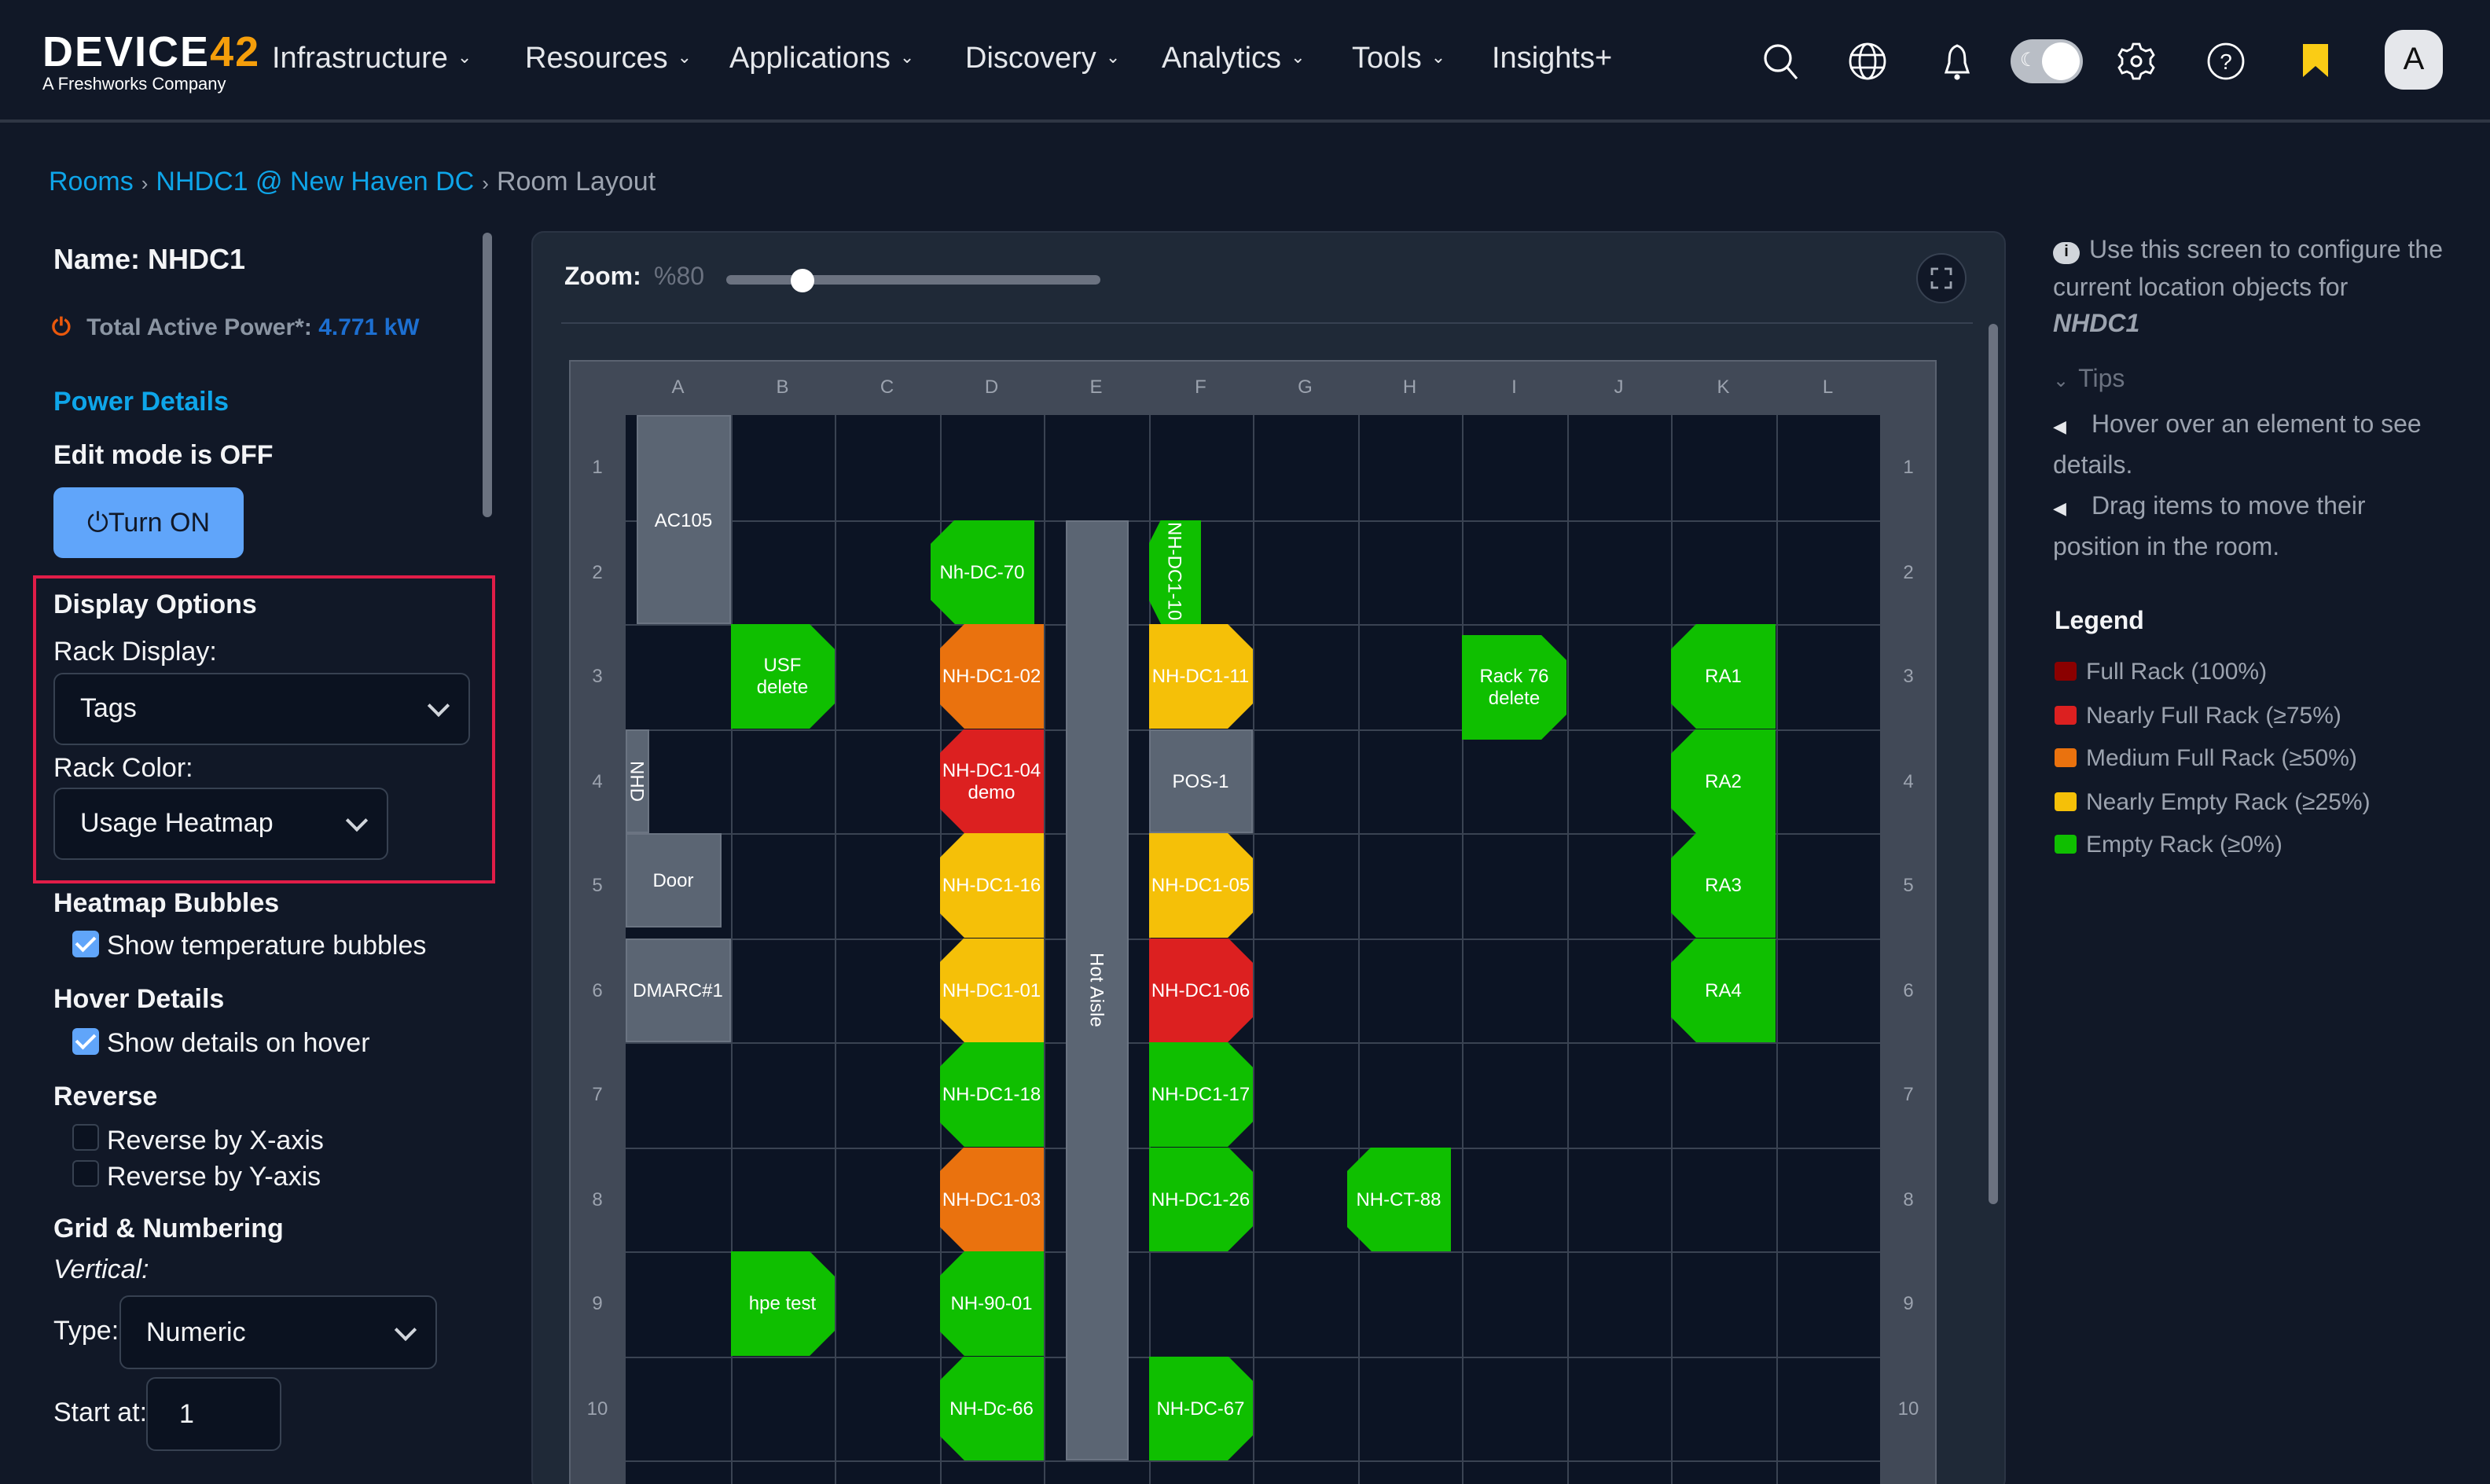 The image size is (2490, 1484). I want to click on rack-object: POS-1, so click(1200, 781).